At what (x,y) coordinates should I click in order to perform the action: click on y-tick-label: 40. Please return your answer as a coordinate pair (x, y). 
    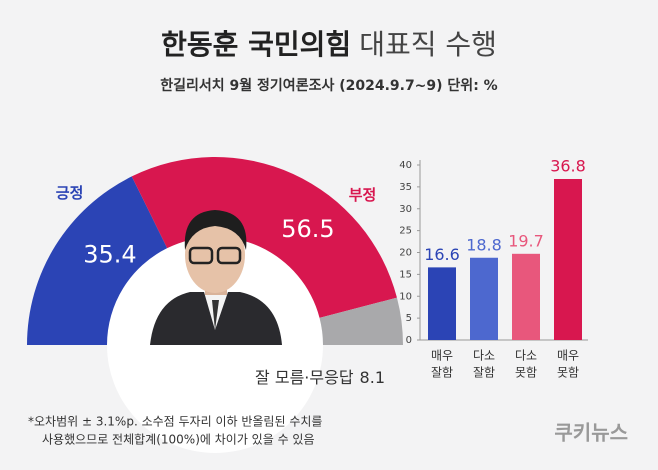
    Looking at the image, I should click on (405, 165).